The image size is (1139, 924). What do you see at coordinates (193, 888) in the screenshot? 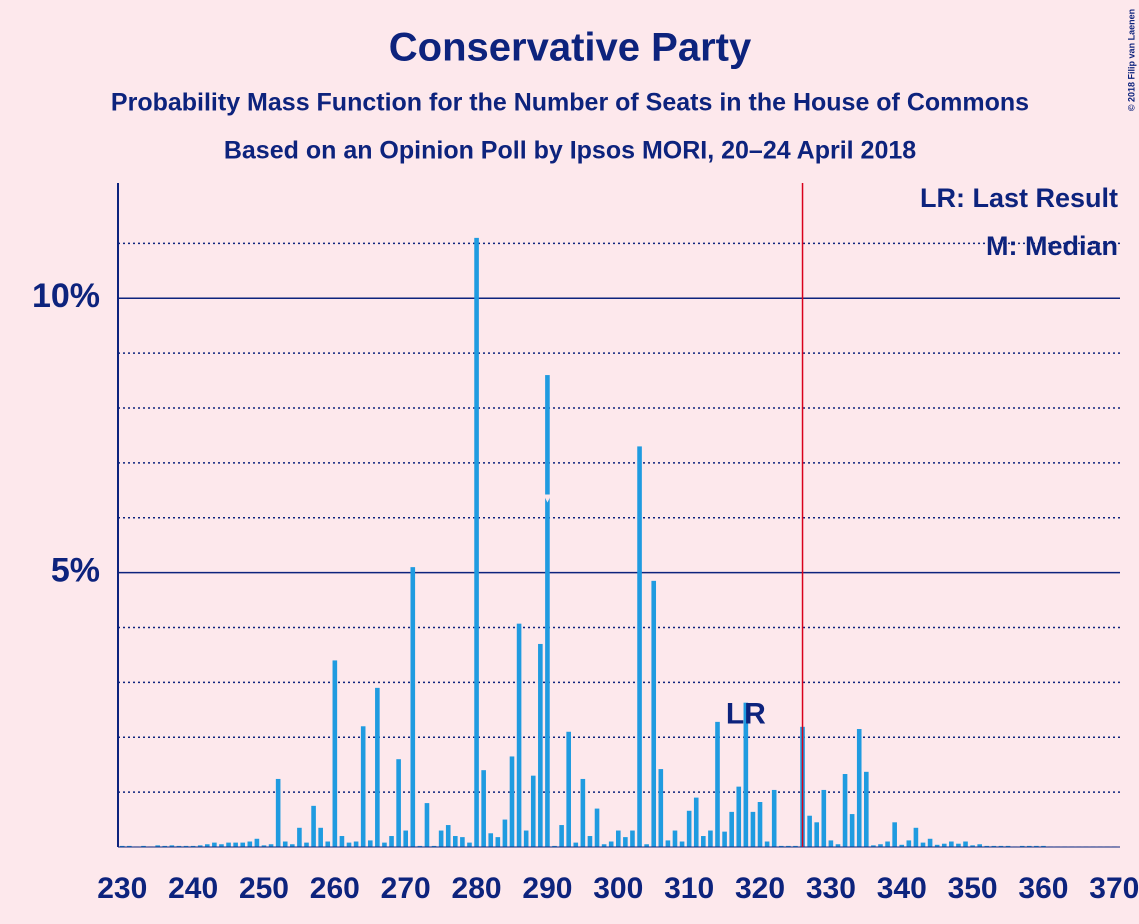
I see `x-tick-label: 240` at bounding box center [193, 888].